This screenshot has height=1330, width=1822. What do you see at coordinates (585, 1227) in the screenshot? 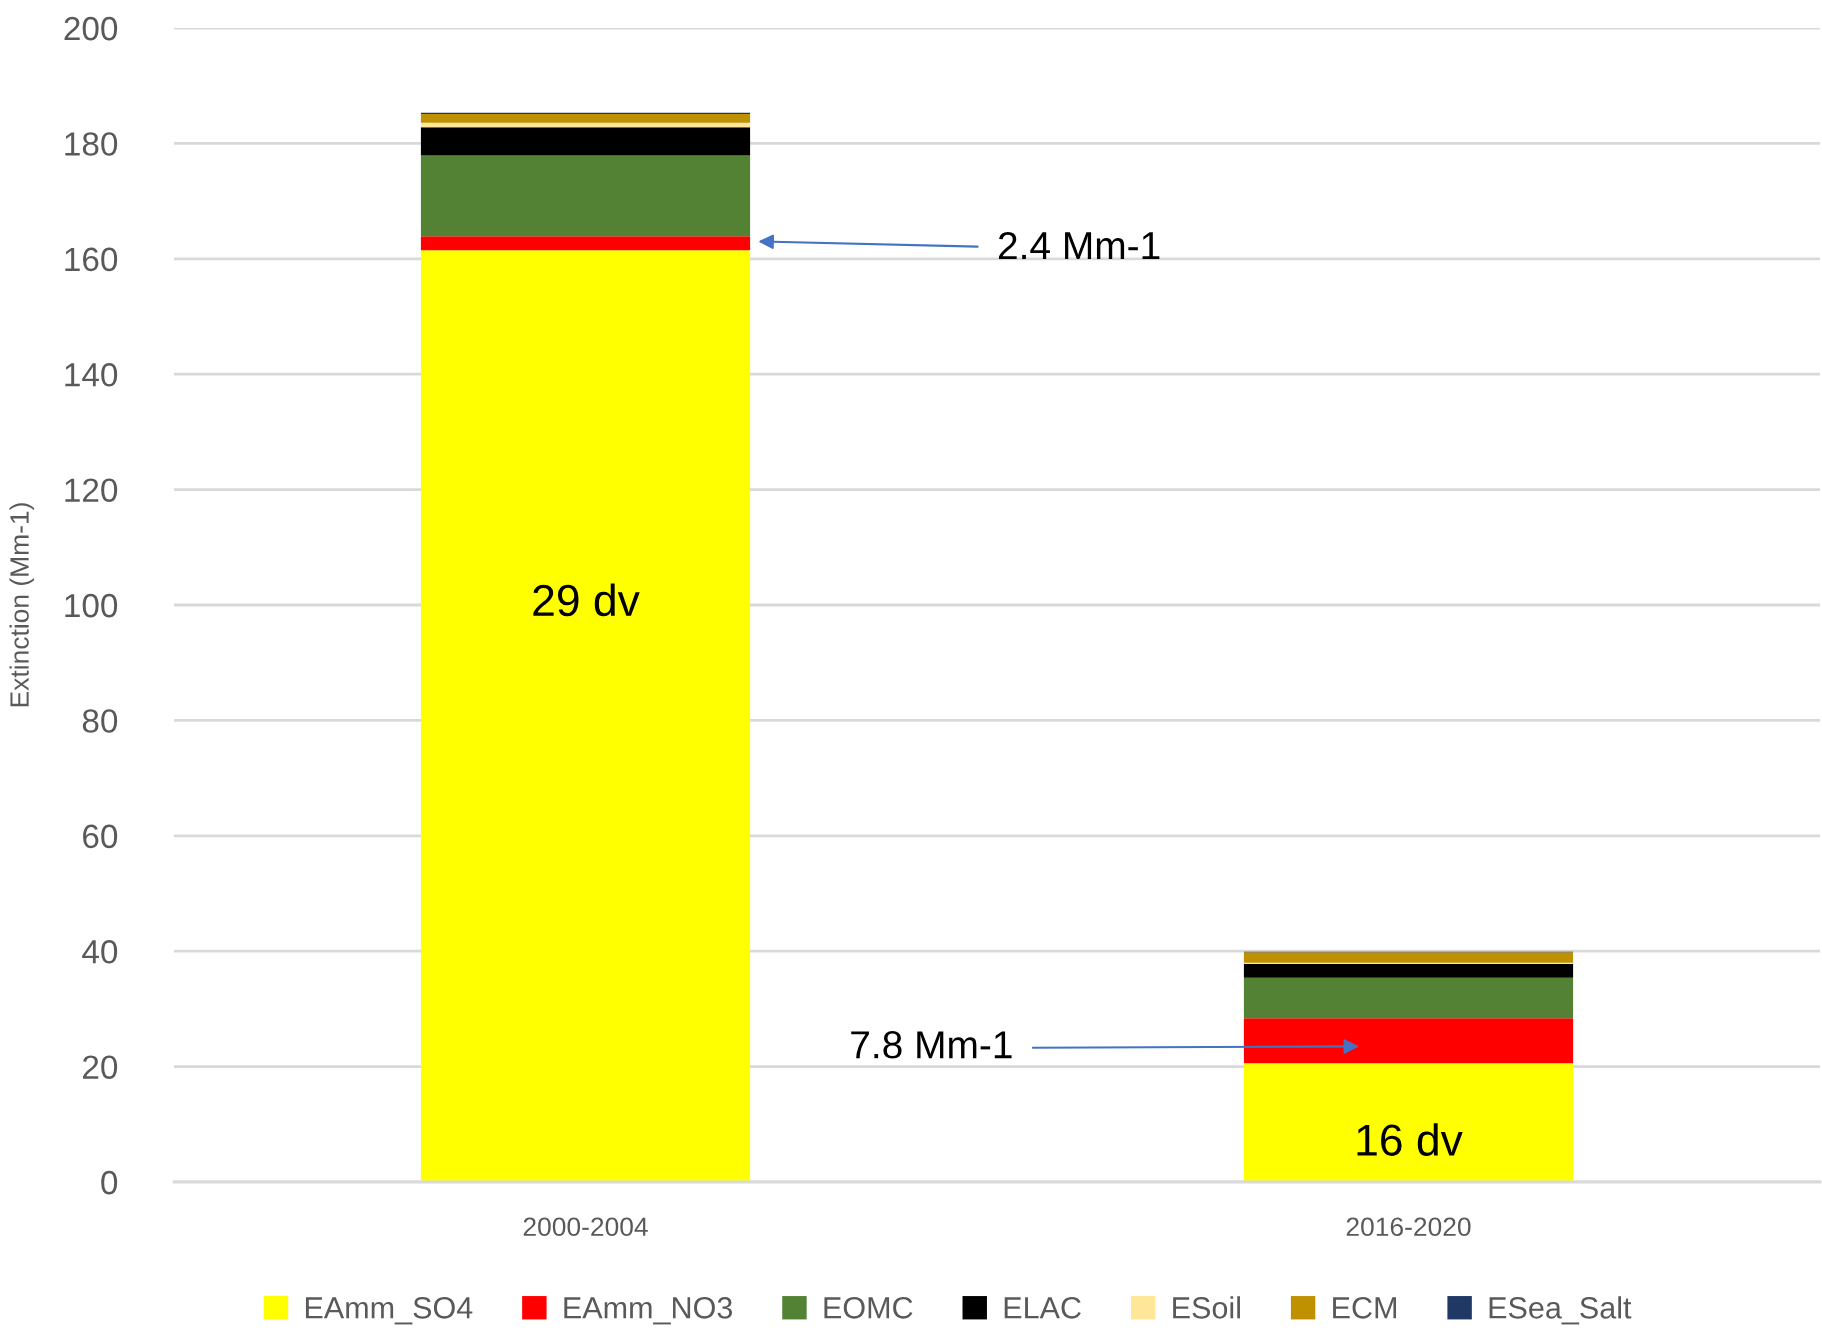
I see `x-tick-label: 2000-2004` at bounding box center [585, 1227].